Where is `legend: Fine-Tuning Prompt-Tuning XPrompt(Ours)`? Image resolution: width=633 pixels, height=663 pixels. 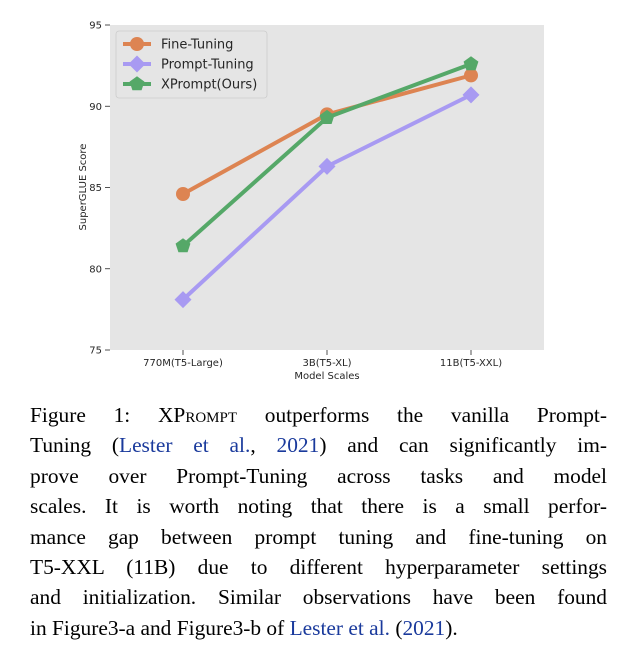 legend: Fine-Tuning Prompt-Tuning XPrompt(Ours) is located at coordinates (191, 64).